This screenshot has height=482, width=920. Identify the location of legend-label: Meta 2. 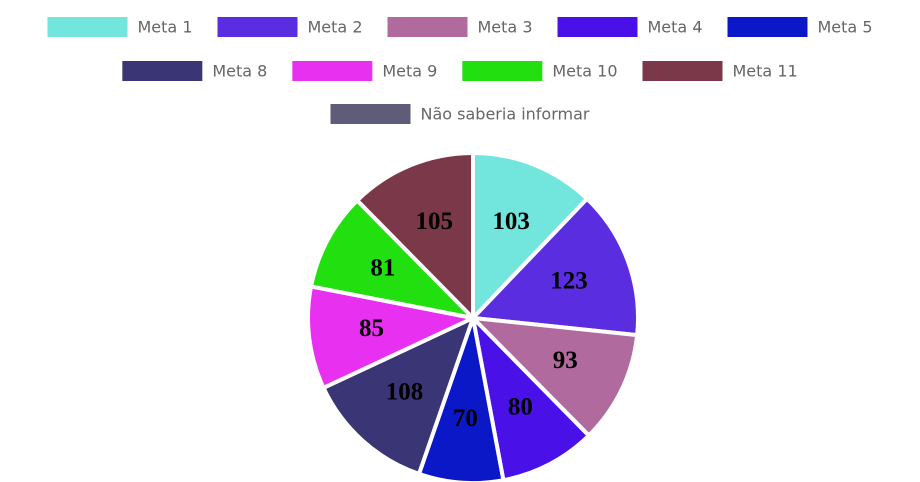
(335, 27).